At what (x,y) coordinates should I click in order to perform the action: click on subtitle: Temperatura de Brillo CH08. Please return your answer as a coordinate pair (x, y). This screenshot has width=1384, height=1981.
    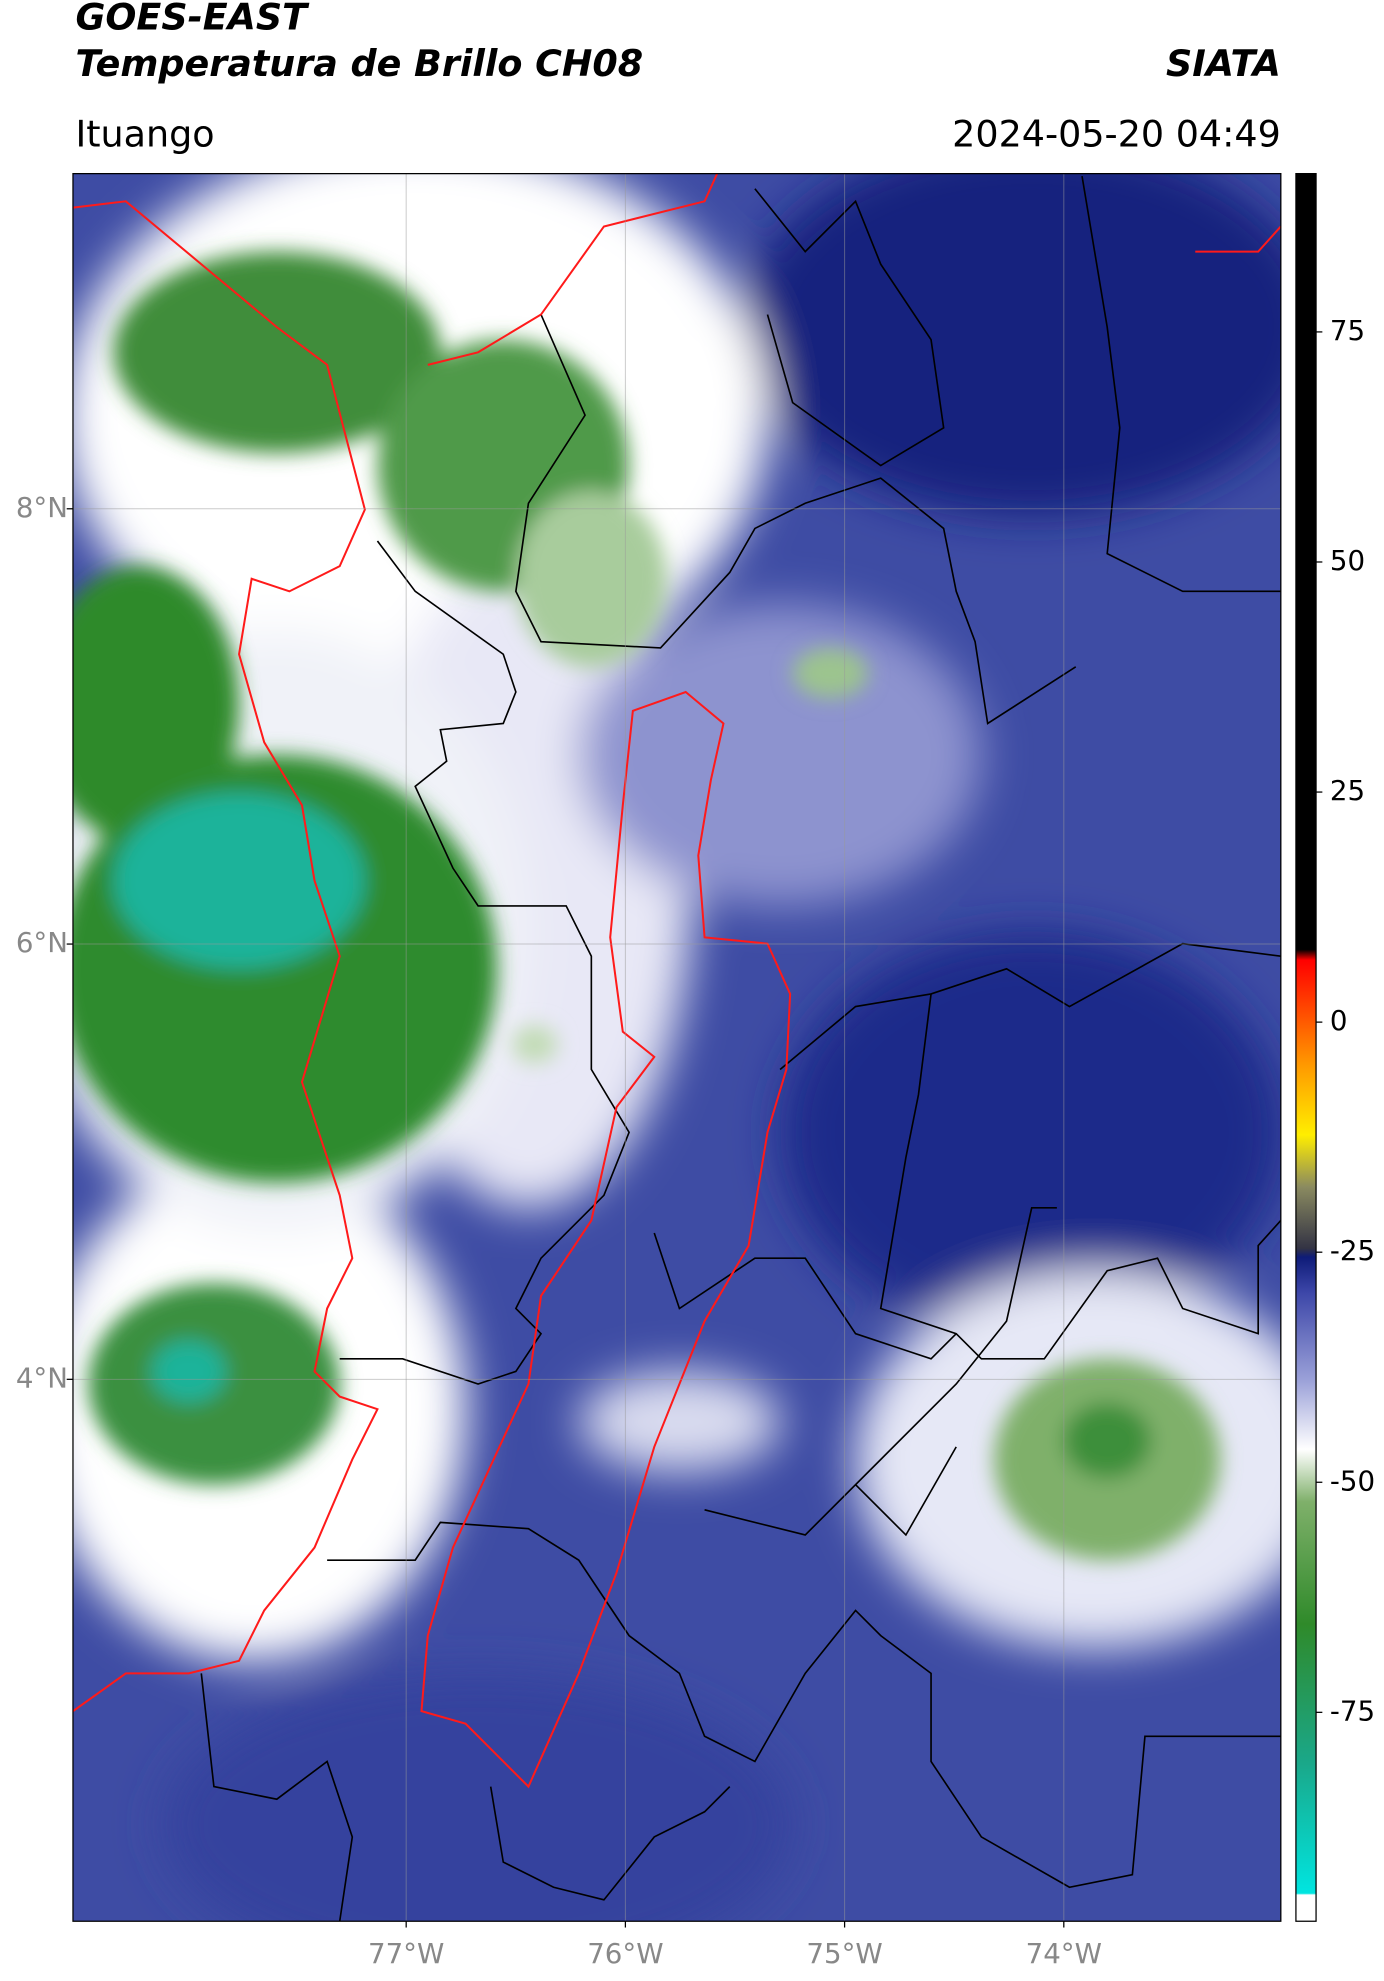
    Looking at the image, I should click on (359, 63).